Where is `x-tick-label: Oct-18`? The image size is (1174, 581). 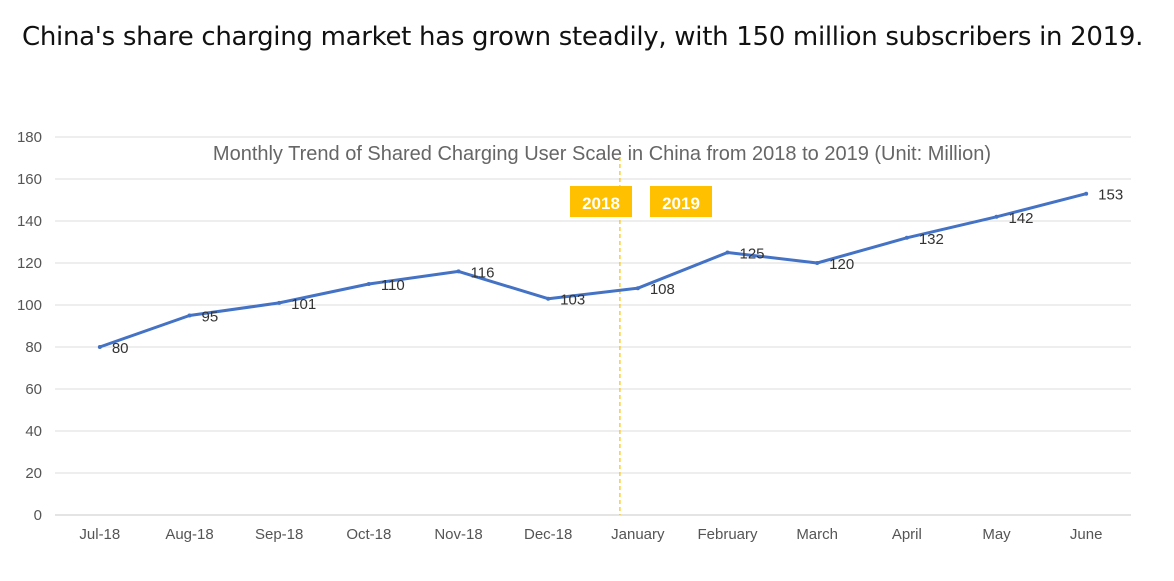 x-tick-label: Oct-18 is located at coordinates (368, 534).